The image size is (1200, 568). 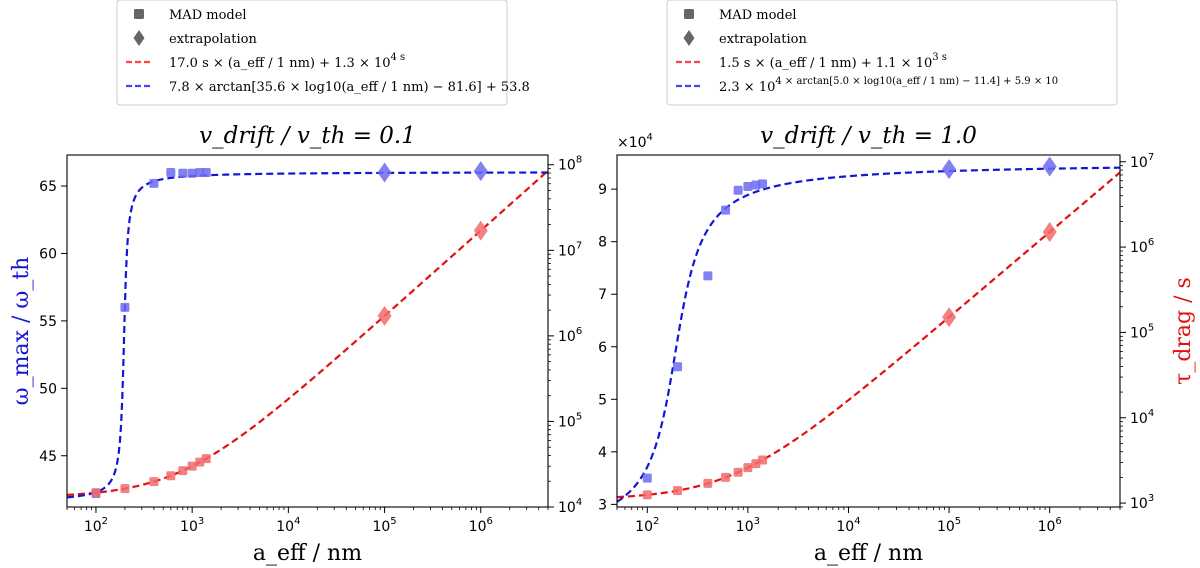 What do you see at coordinates (48, 322) in the screenshot?
I see `left-tick-label: 55` at bounding box center [48, 322].